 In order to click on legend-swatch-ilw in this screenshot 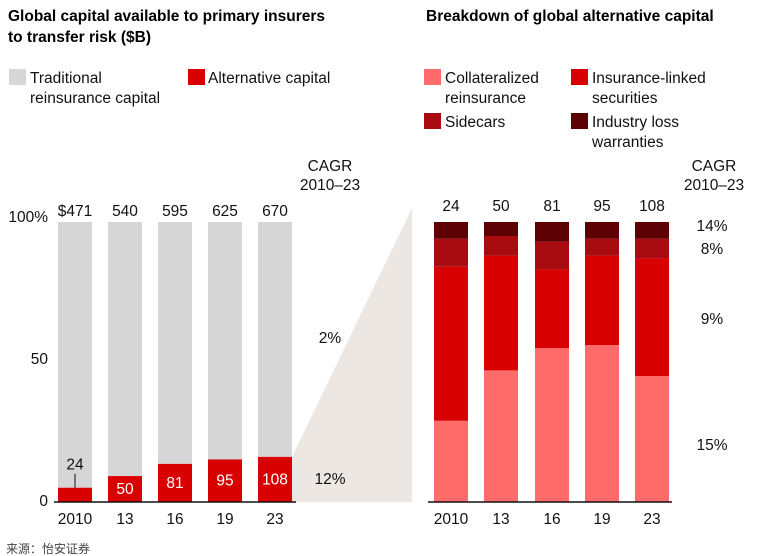, I will do `click(579, 121)`.